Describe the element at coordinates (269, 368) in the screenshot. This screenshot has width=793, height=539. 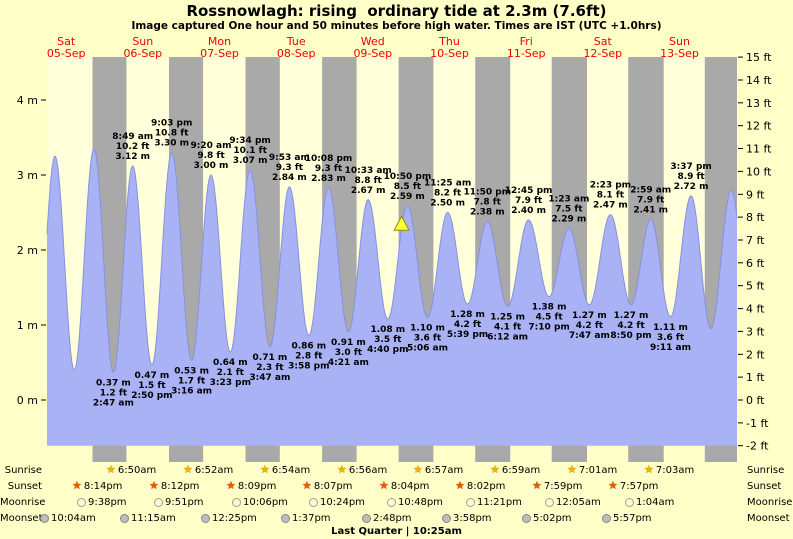
I see `low-tide-label: 0.71 m 2.3 ft 3:47 am` at that location.